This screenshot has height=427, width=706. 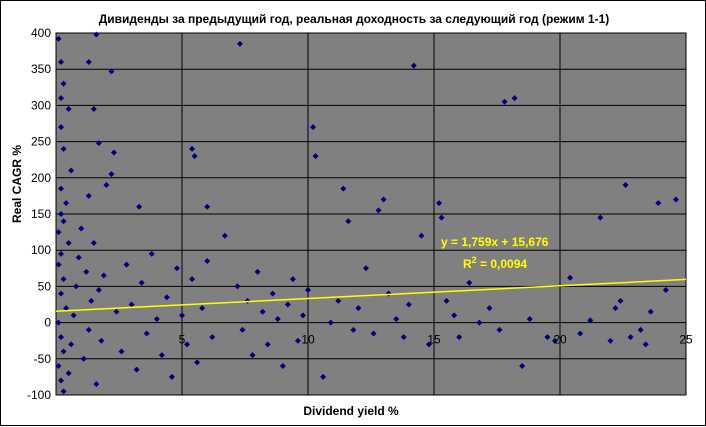 I want to click on x-tick-label: 20, so click(x=560, y=339).